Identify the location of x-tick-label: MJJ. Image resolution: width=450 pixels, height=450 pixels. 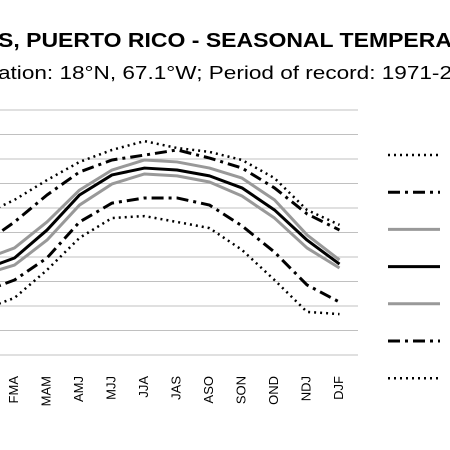
(110, 388).